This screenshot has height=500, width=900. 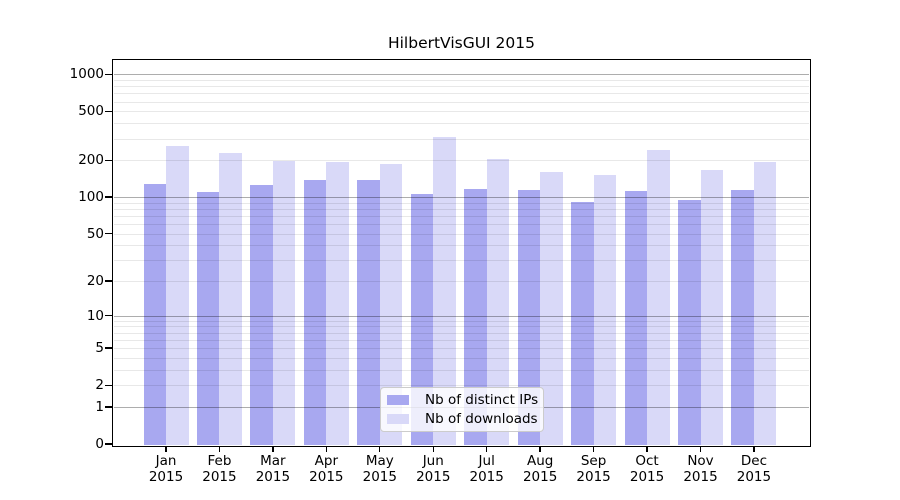 I want to click on bar-distinct-ips-dec, so click(x=742, y=317).